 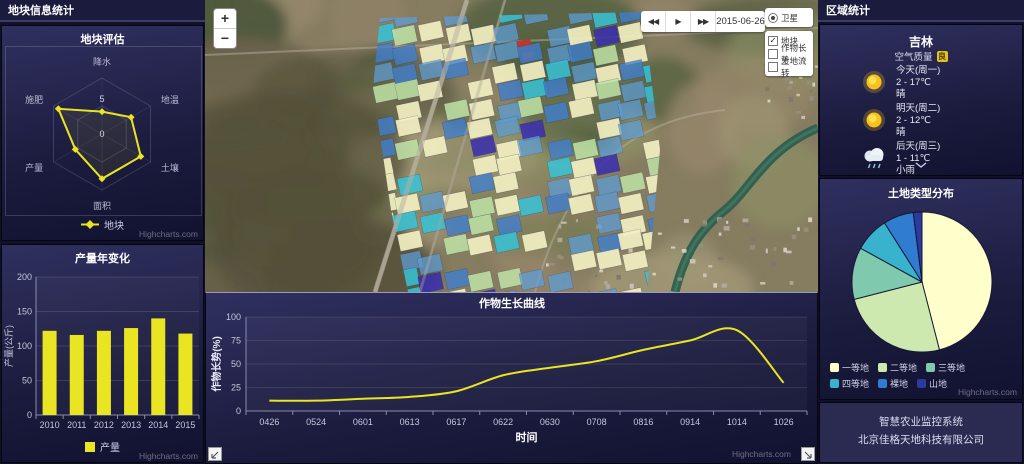 What do you see at coordinates (849, 367) in the screenshot?
I see `legend-item-一等地: 一等地` at bounding box center [849, 367].